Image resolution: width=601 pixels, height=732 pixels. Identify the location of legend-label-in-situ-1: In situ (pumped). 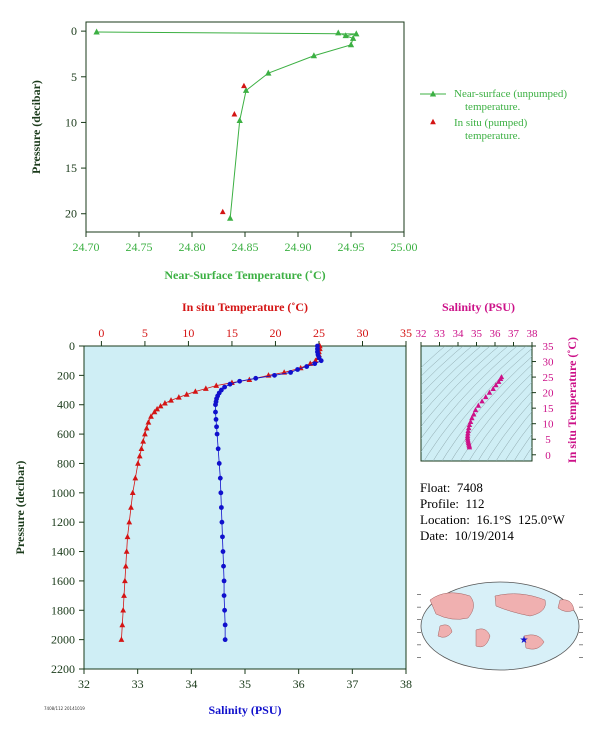
(491, 123).